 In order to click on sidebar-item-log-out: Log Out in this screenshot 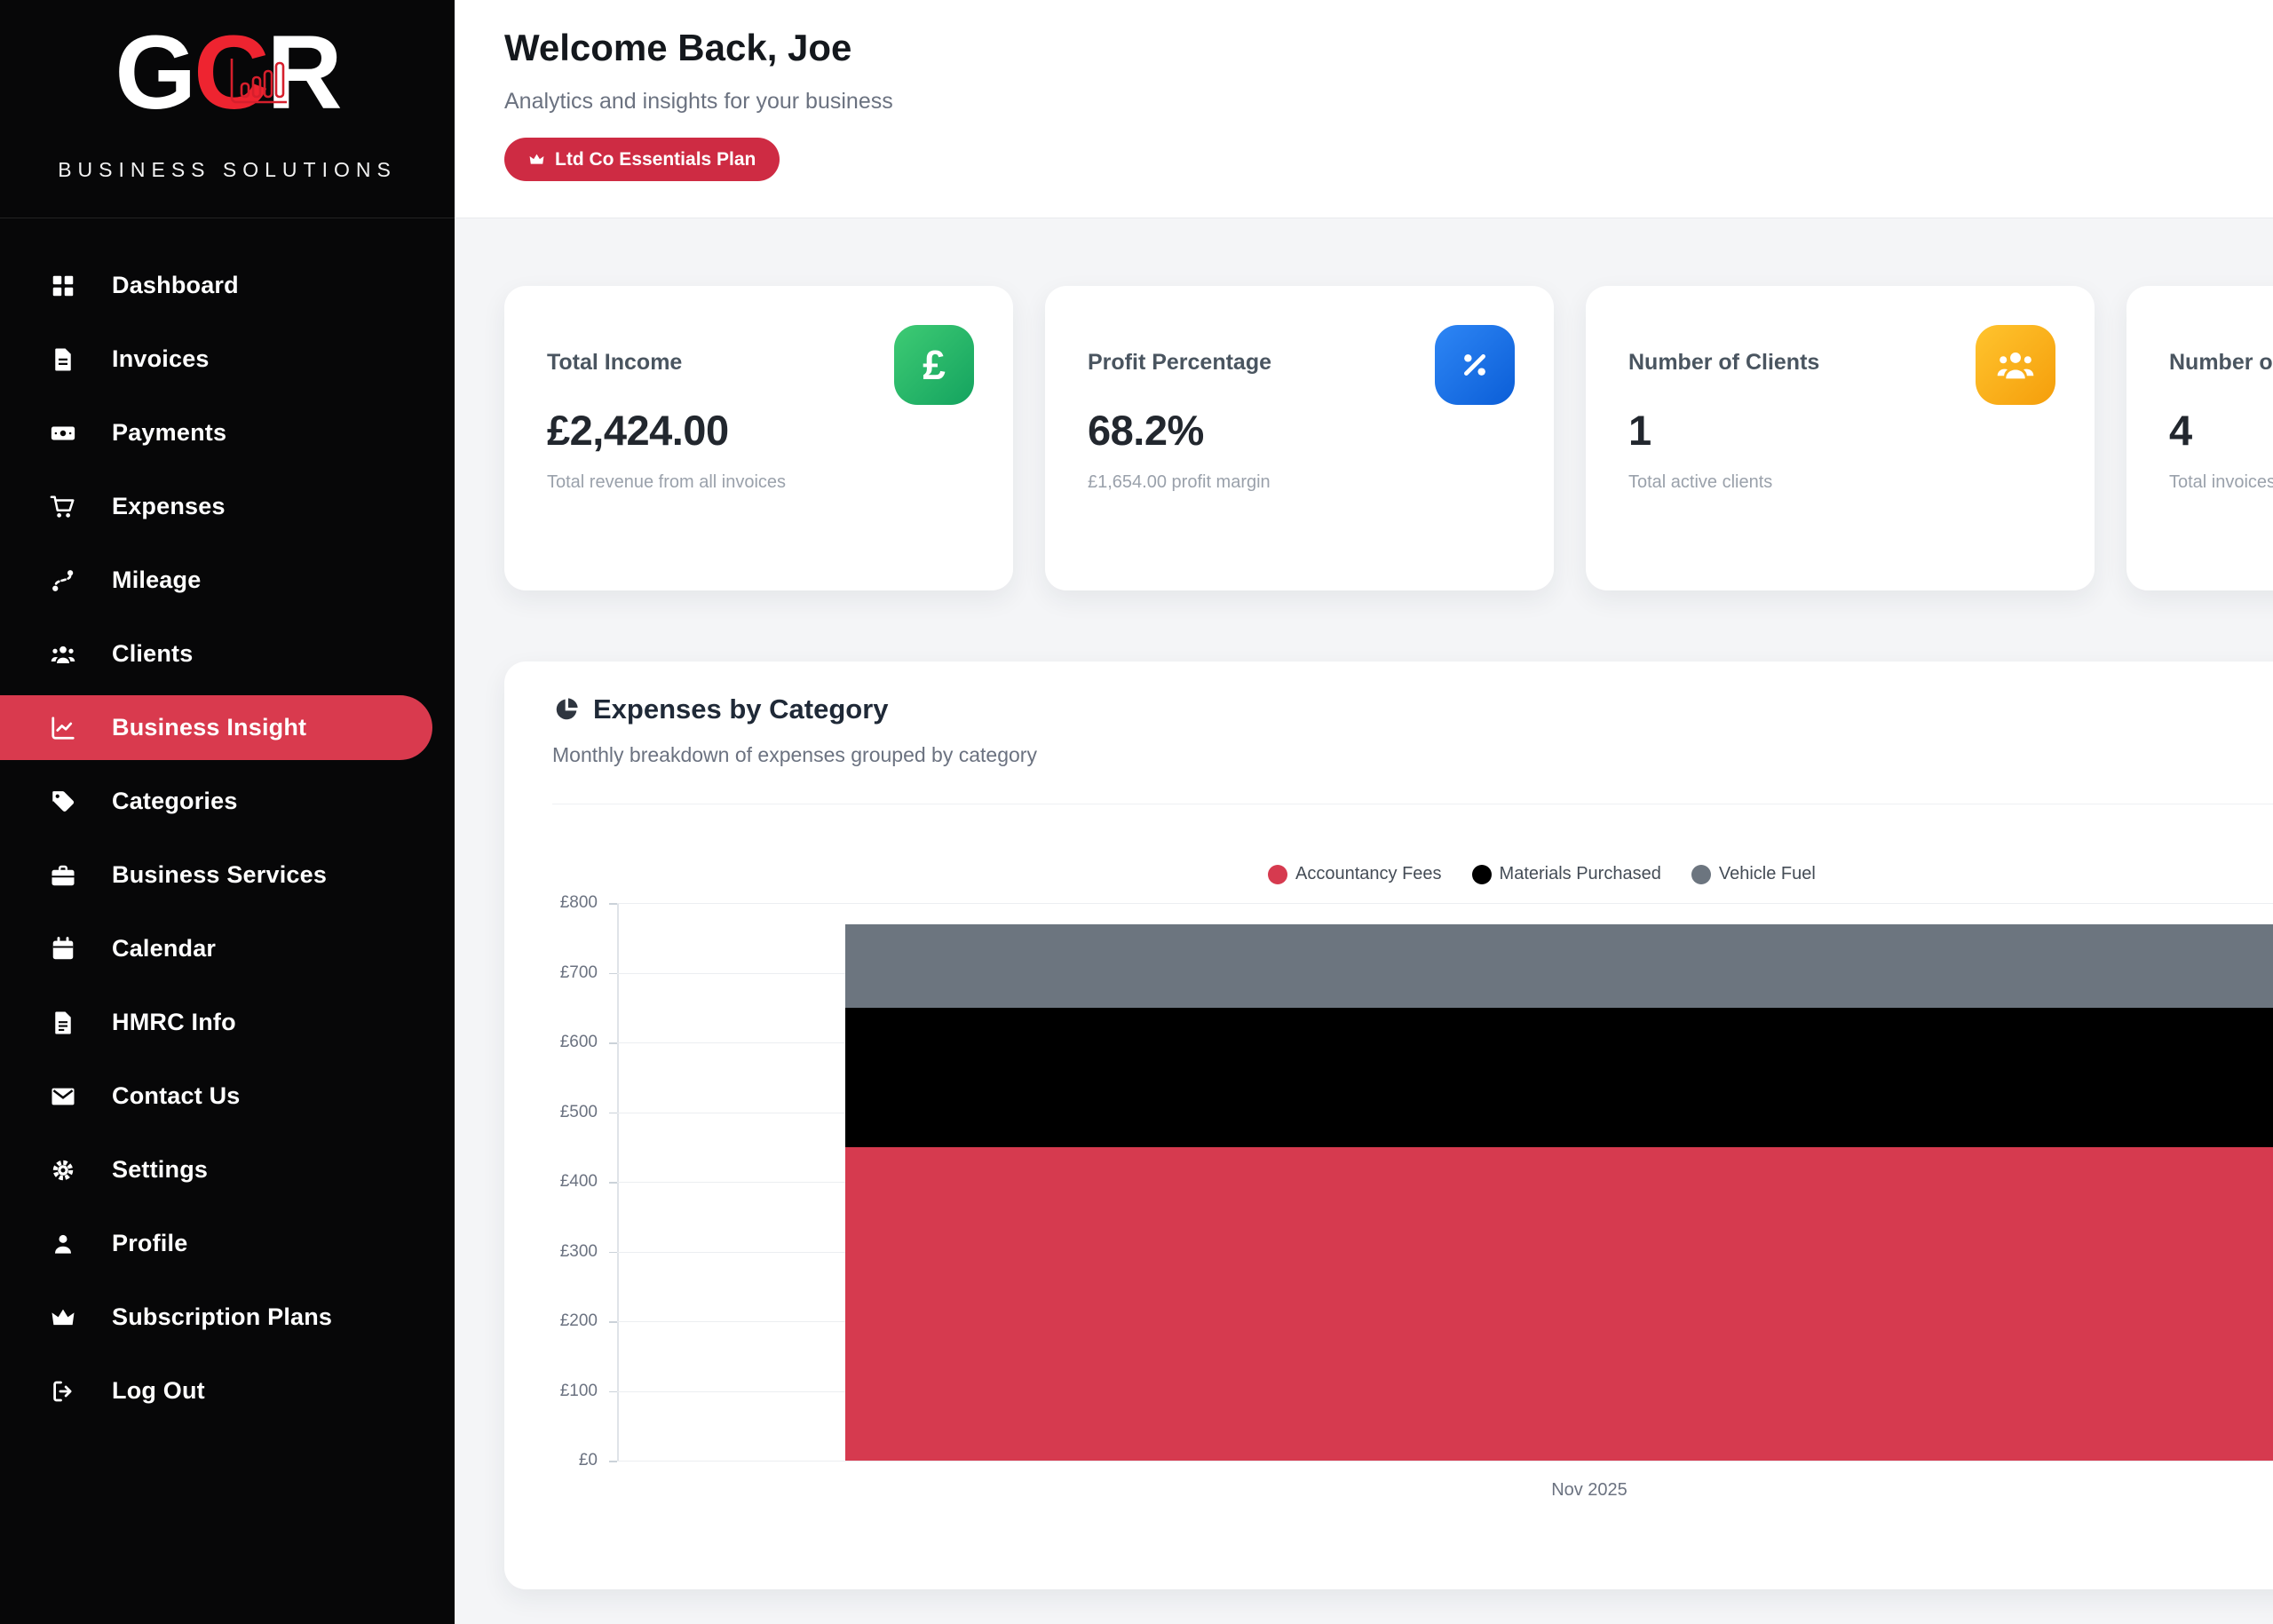, I will do `click(227, 1391)`.